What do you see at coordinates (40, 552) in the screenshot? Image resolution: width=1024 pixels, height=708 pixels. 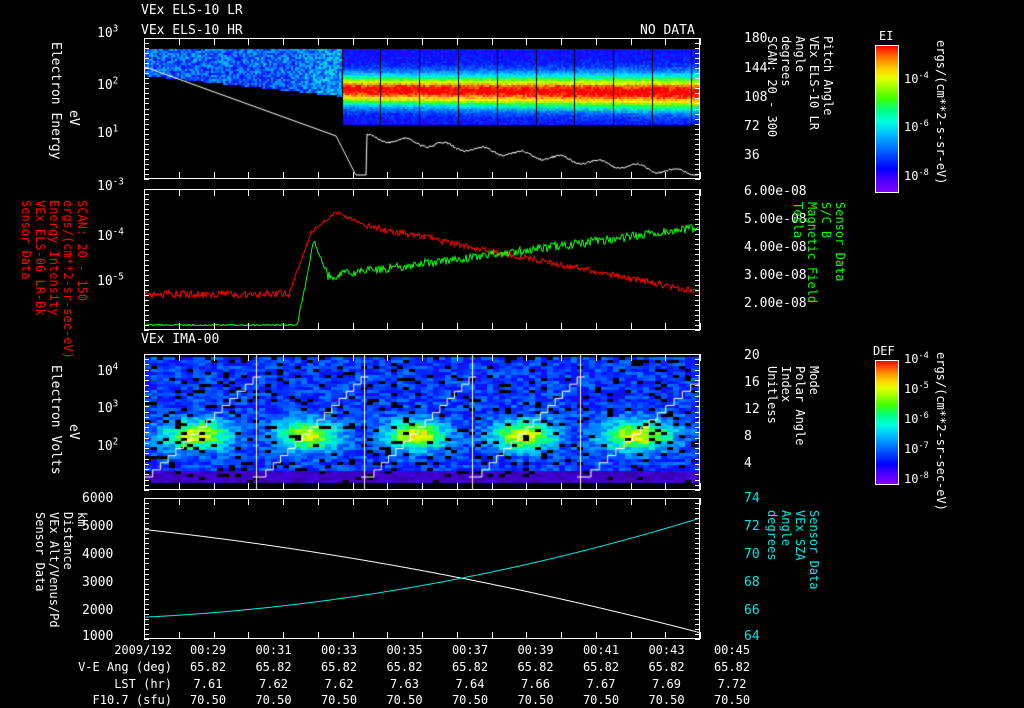 I see `panel4-left-title-sensor-data: Sensor Data` at bounding box center [40, 552].